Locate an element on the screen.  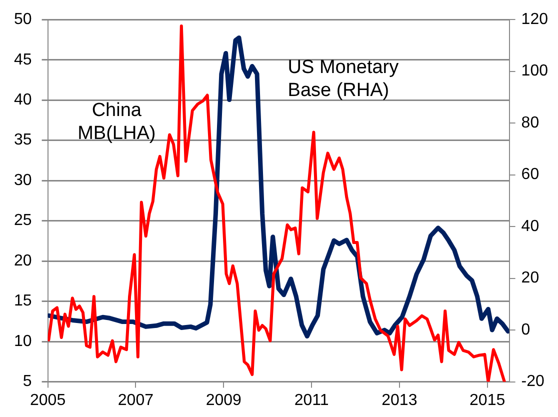
y2-tick-label: 0 is located at coordinates (525, 329).